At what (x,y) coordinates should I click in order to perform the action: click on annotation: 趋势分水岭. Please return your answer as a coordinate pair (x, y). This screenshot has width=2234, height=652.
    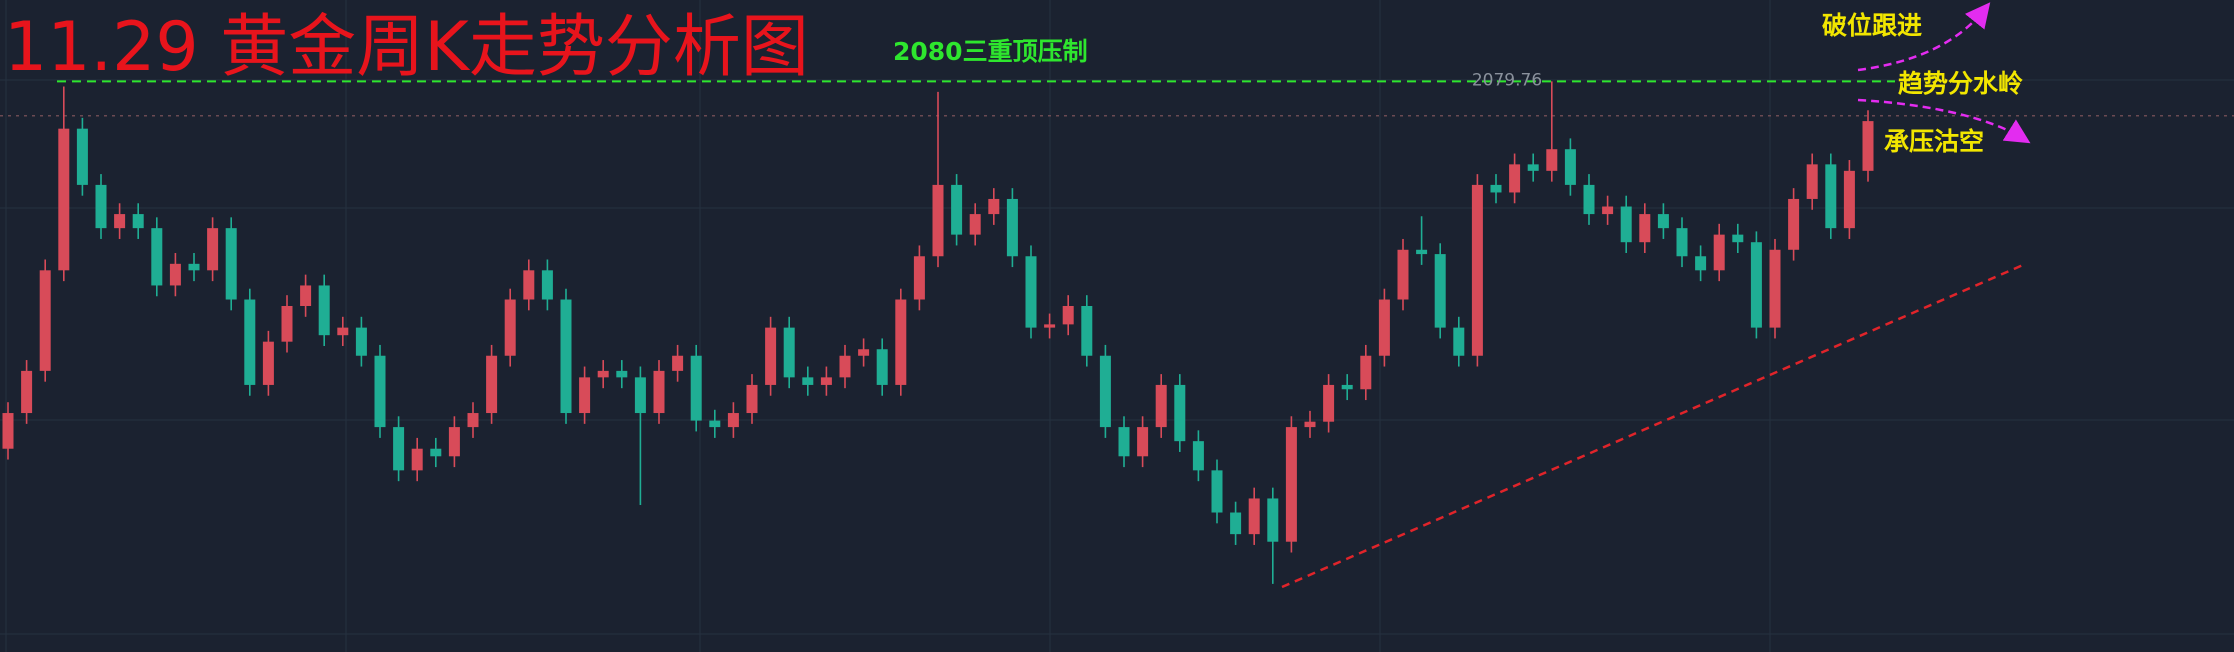
    Looking at the image, I should click on (1960, 83).